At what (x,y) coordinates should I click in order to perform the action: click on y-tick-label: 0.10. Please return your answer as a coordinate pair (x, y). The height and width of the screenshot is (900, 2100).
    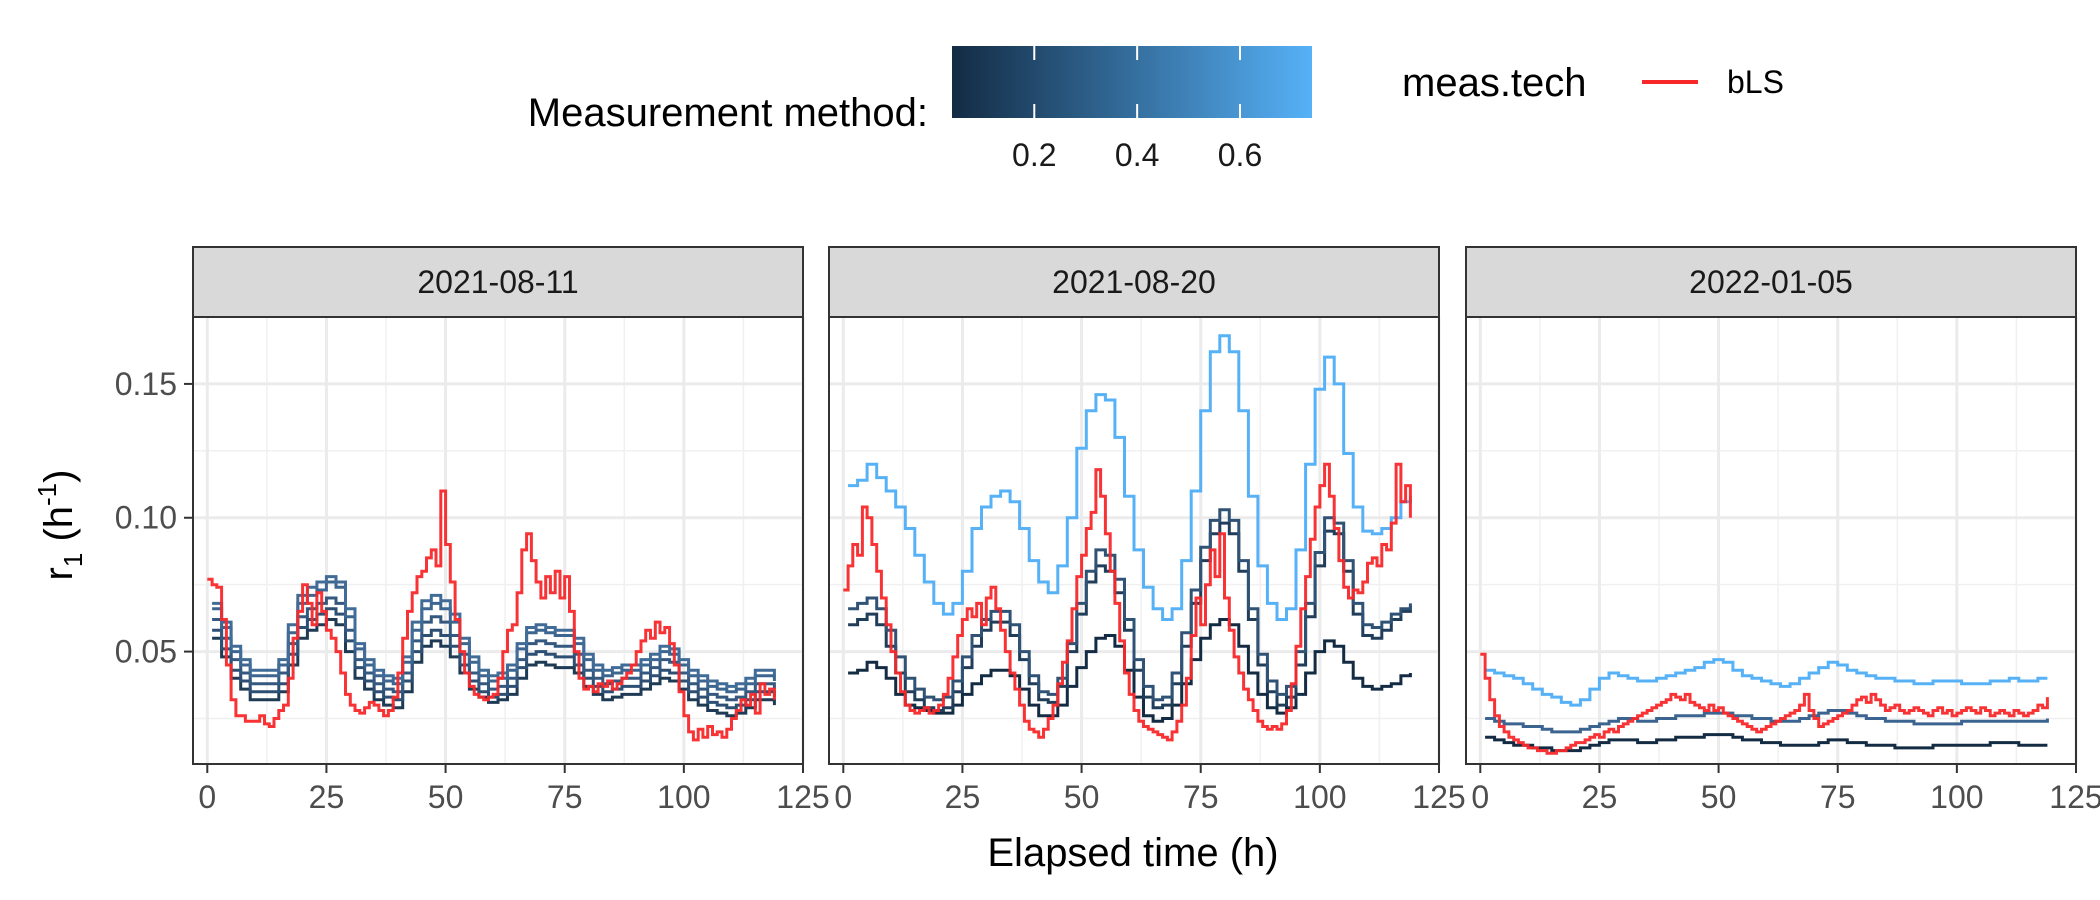
    Looking at the image, I should click on (146, 518).